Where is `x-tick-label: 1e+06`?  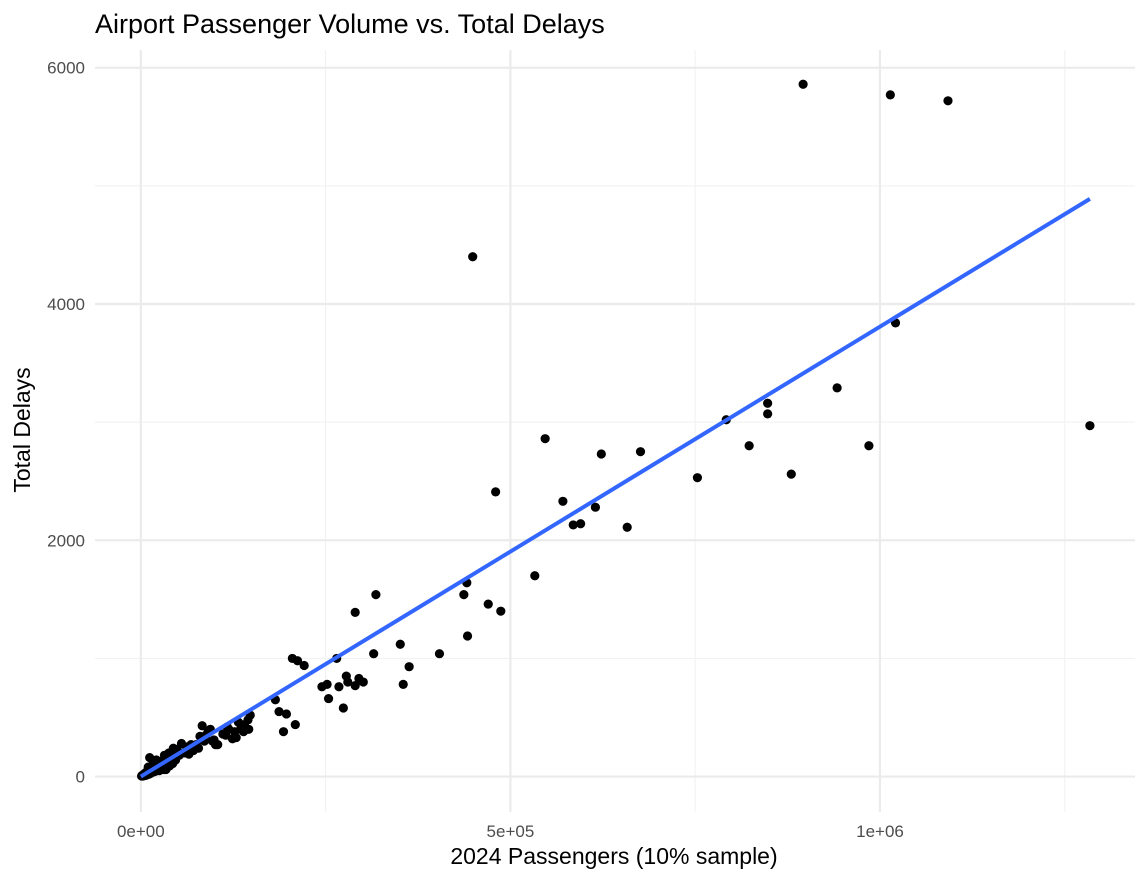 x-tick-label: 1e+06 is located at coordinates (880, 831).